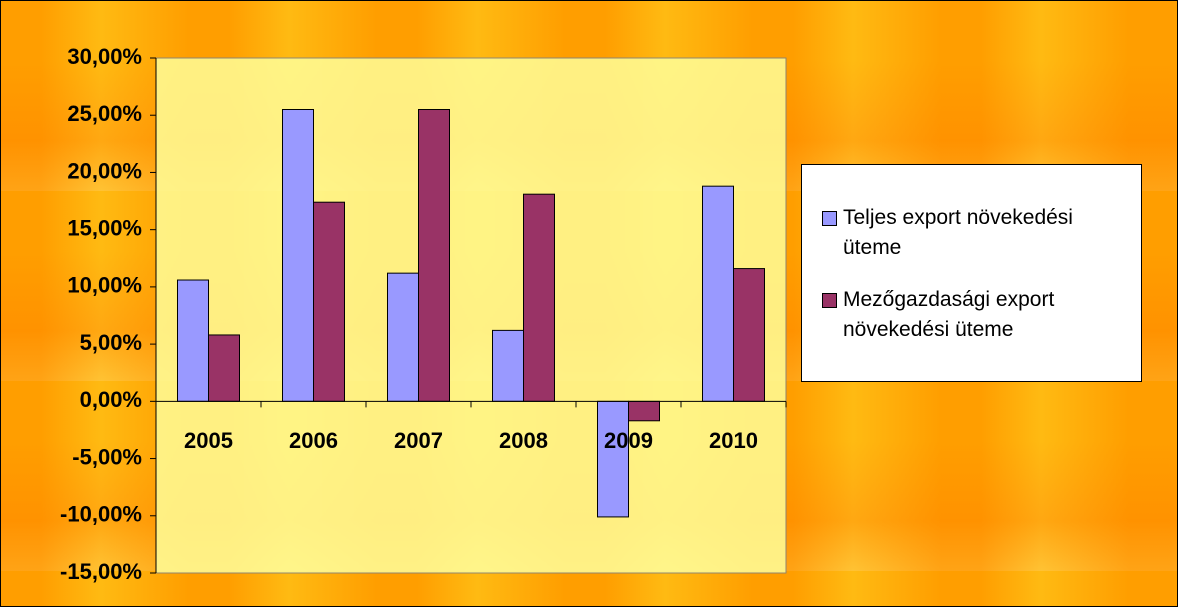  What do you see at coordinates (104, 227) in the screenshot?
I see `y-tick-label: 15,00%` at bounding box center [104, 227].